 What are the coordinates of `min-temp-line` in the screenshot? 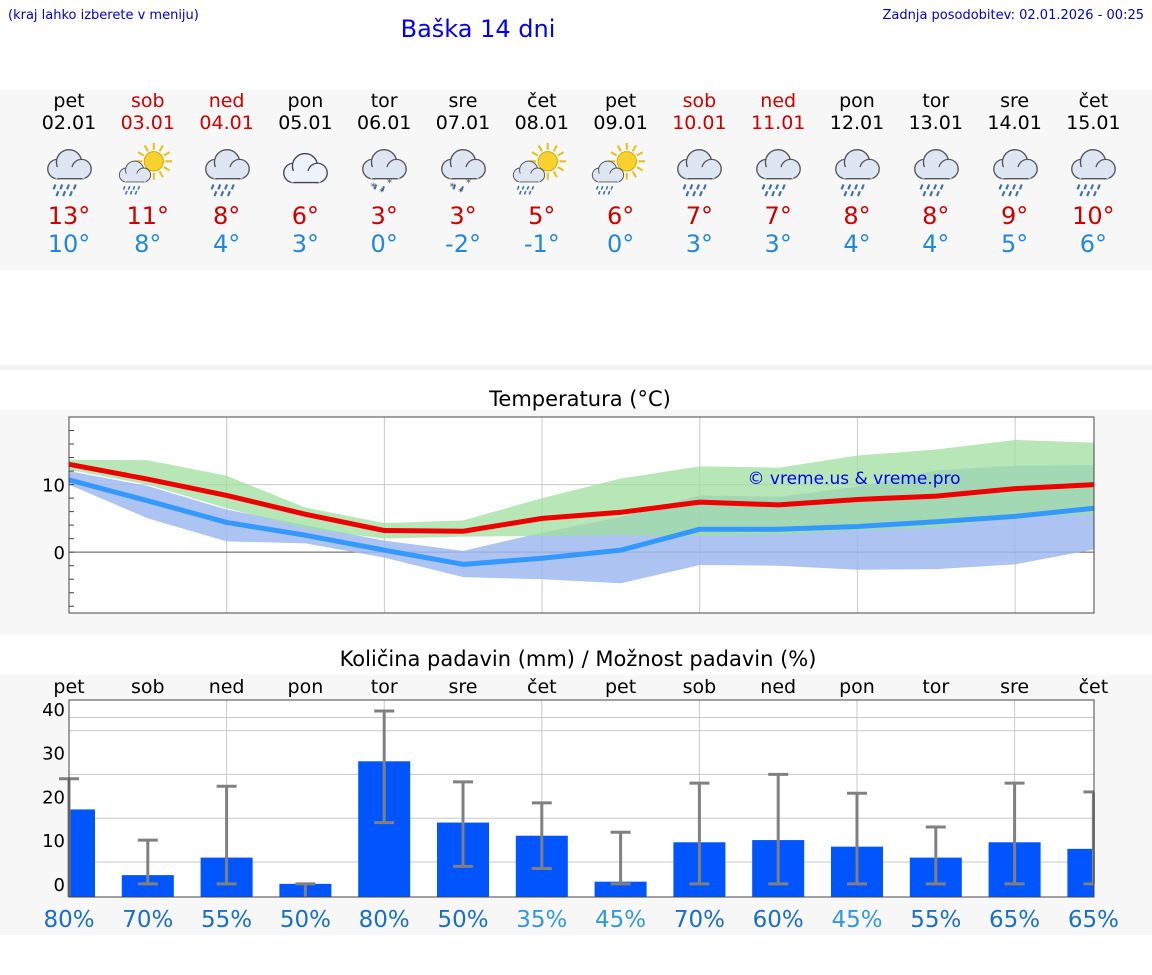 It's located at (581, 522).